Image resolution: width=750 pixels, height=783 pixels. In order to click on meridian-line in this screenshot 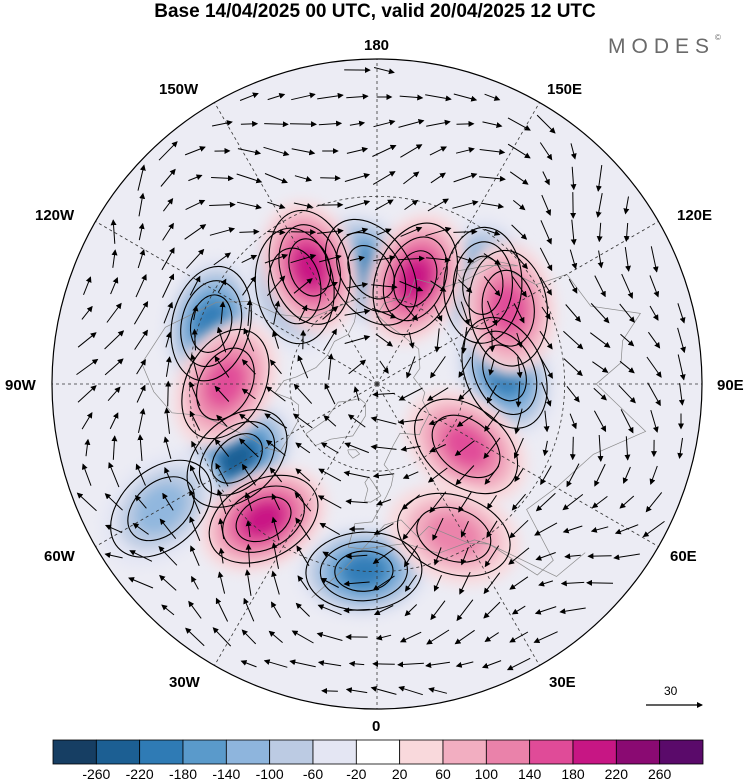, I will do `click(517, 465)`.